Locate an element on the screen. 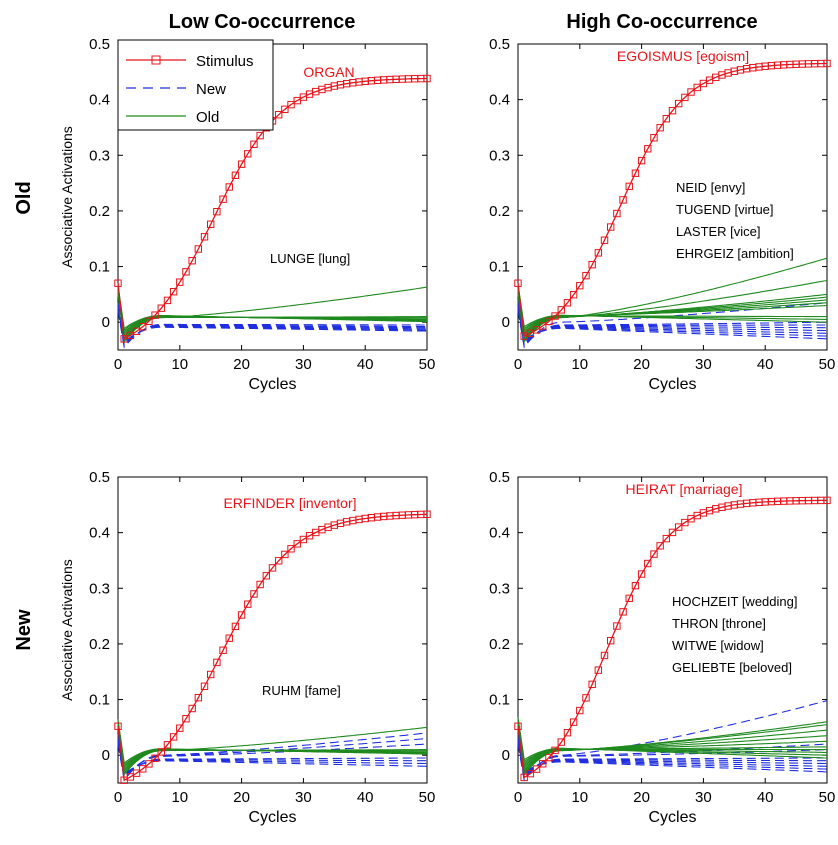 This screenshot has width=838, height=845. associate-word-label: WITWE [widow] is located at coordinates (718, 645).